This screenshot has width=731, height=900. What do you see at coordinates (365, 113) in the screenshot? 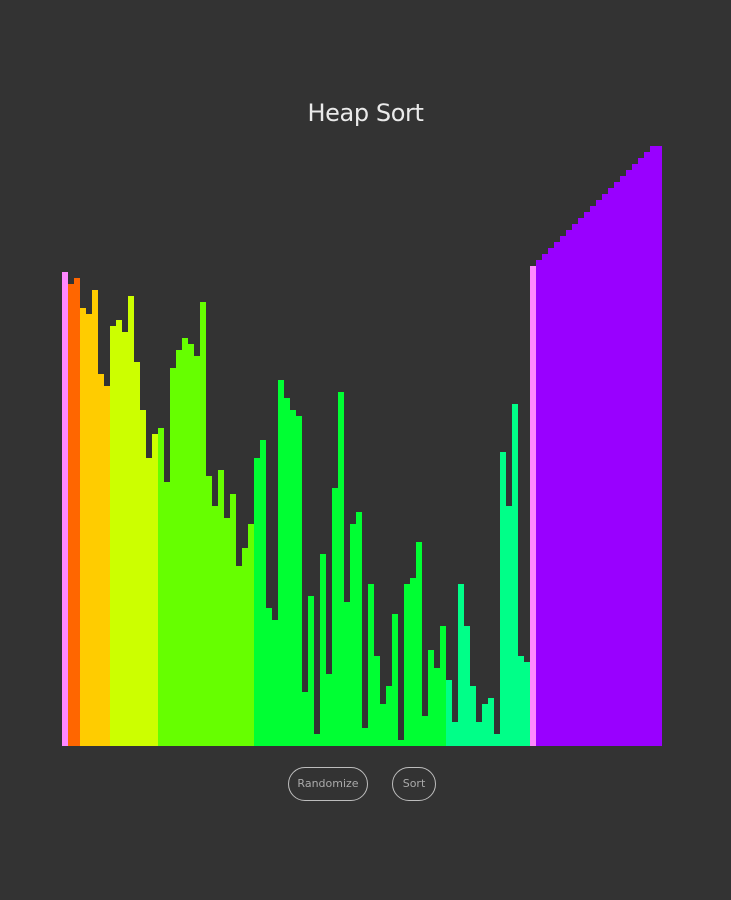
I see `page-title: Heap Sort` at bounding box center [365, 113].